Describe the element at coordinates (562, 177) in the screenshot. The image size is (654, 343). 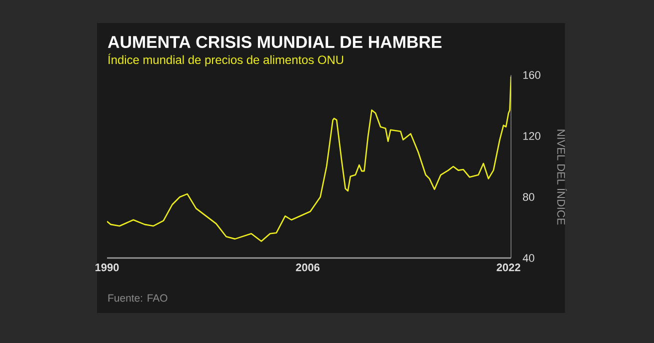
I see `y-axis-title: NIVEL DEL ÍNDICE` at that location.